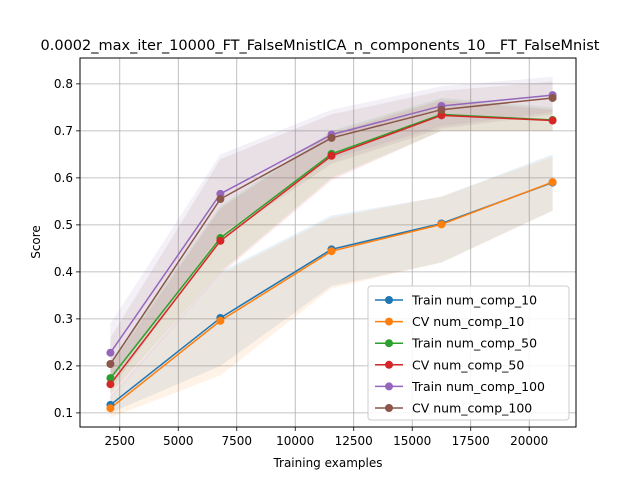 The image size is (640, 480). What do you see at coordinates (471, 441) in the screenshot?
I see `x-tick-label: 17500` at bounding box center [471, 441].